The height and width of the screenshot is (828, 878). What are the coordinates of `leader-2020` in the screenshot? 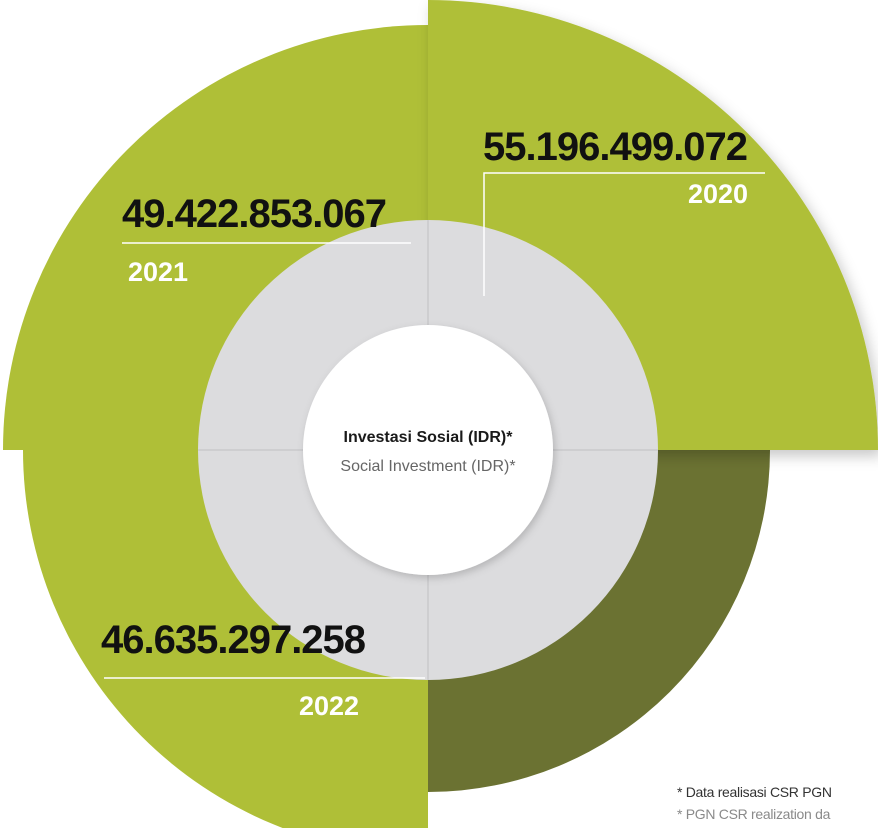 It's located at (624, 234).